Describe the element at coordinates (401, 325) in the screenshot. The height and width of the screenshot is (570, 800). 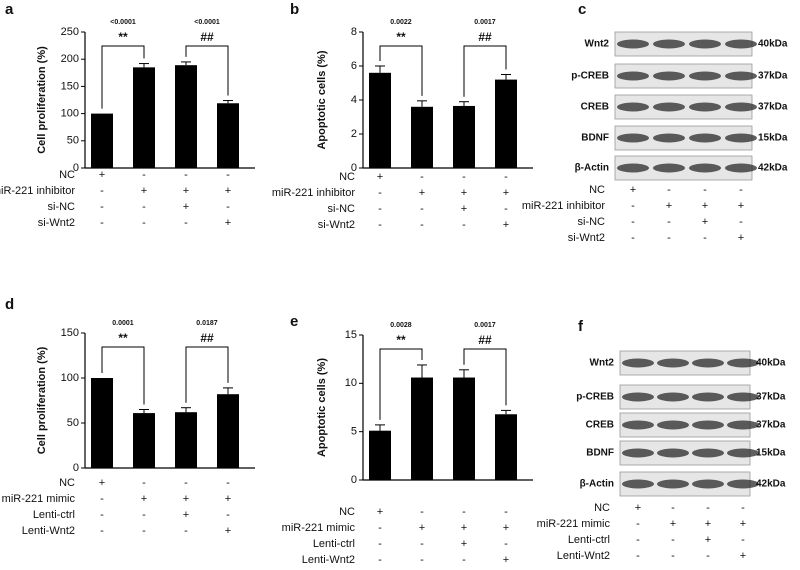
I see `p-value: 0.0028` at that location.